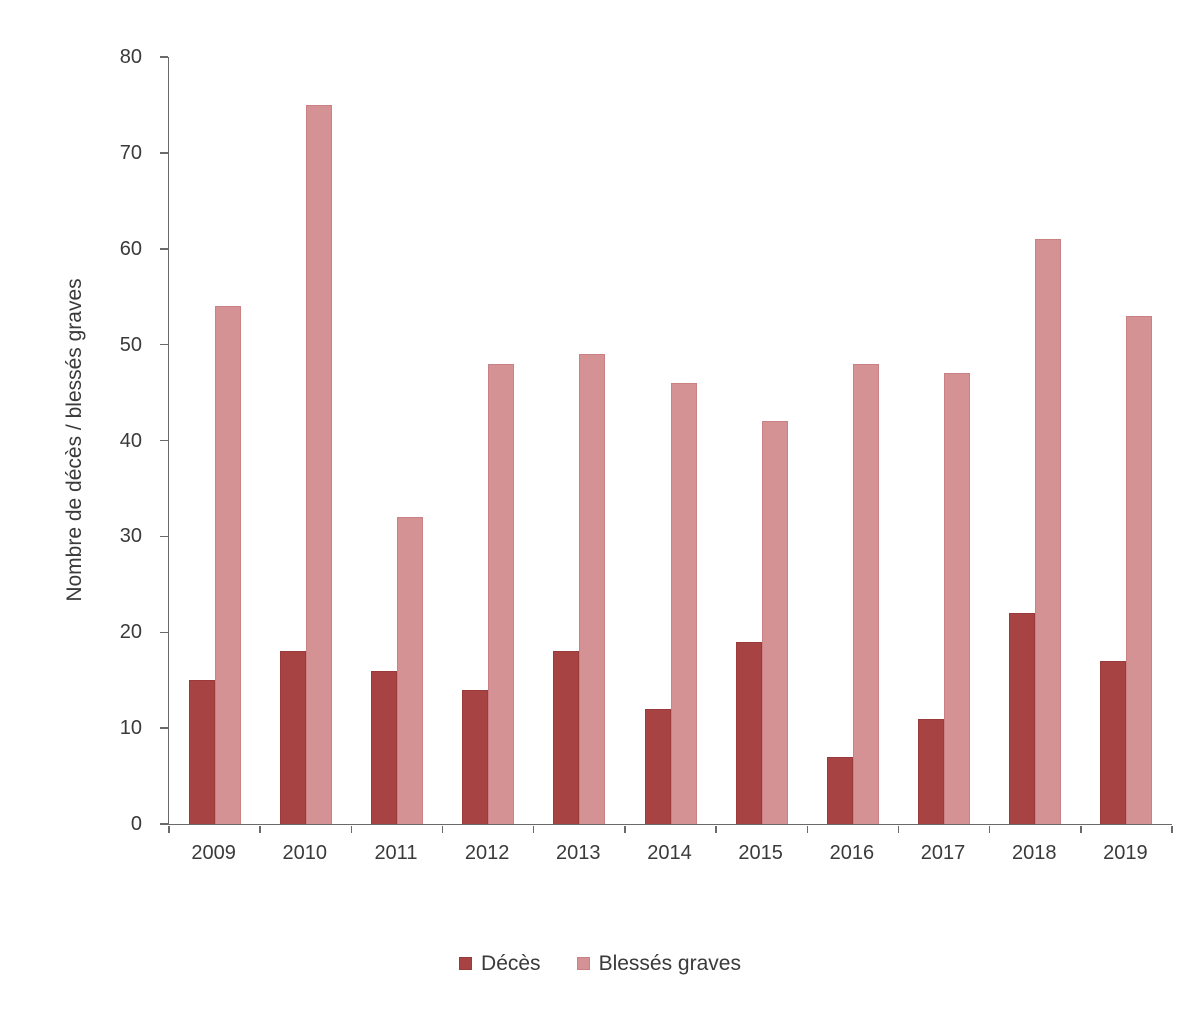 The width and height of the screenshot is (1200, 1019). I want to click on x-tick-label-2010: 2010, so click(305, 853).